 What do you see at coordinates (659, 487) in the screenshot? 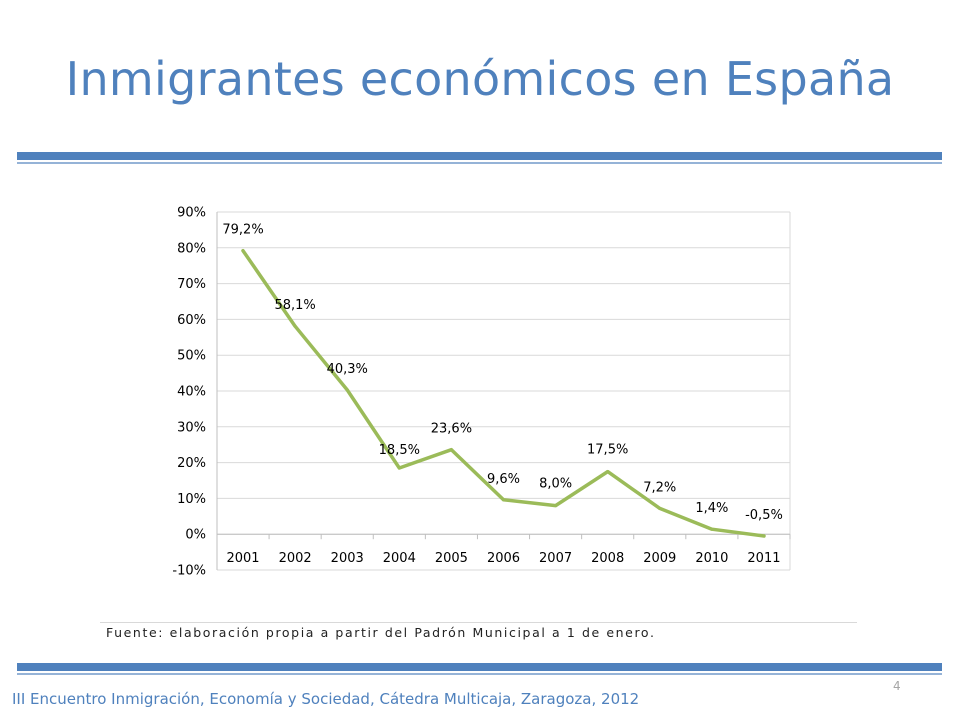
I see `data-label: 7,2%` at bounding box center [659, 487].